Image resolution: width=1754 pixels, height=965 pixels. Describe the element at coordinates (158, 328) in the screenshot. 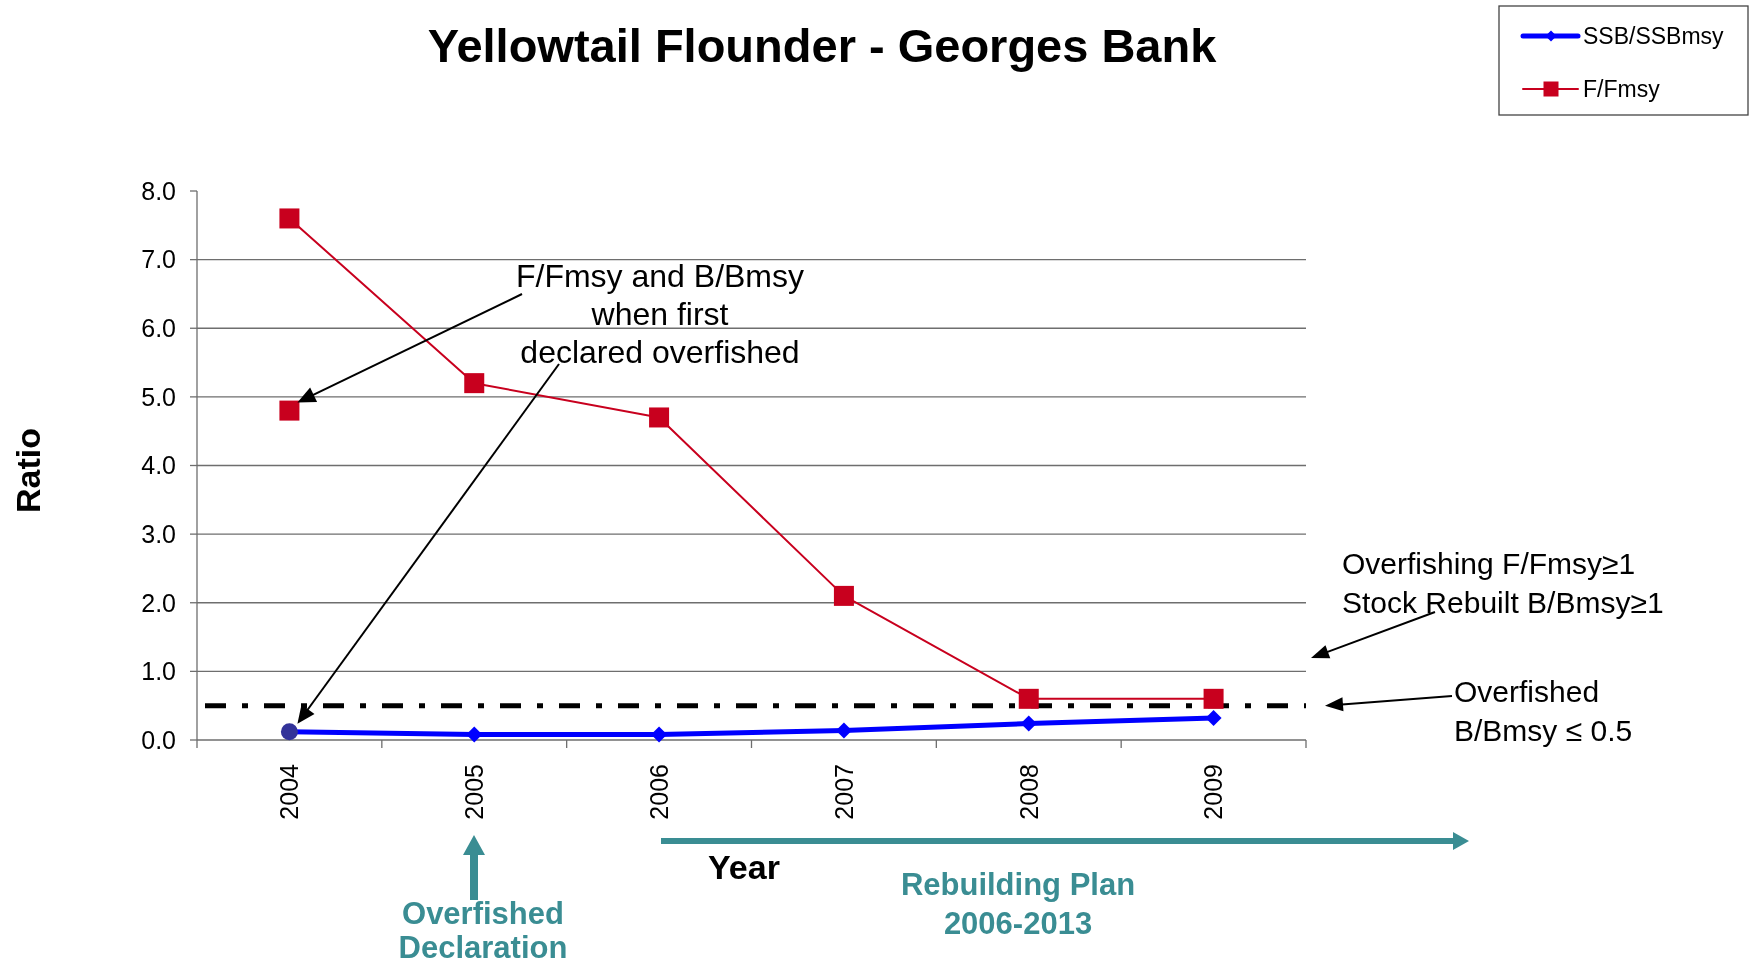

I see `y-tick-label: 6.0` at that location.